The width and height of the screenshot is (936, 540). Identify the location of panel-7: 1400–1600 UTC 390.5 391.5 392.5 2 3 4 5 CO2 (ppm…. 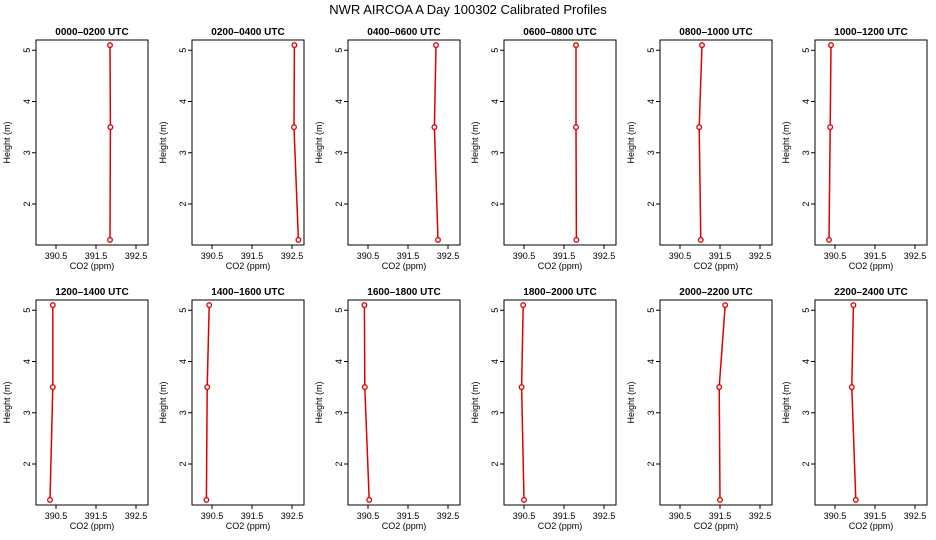
(231, 409).